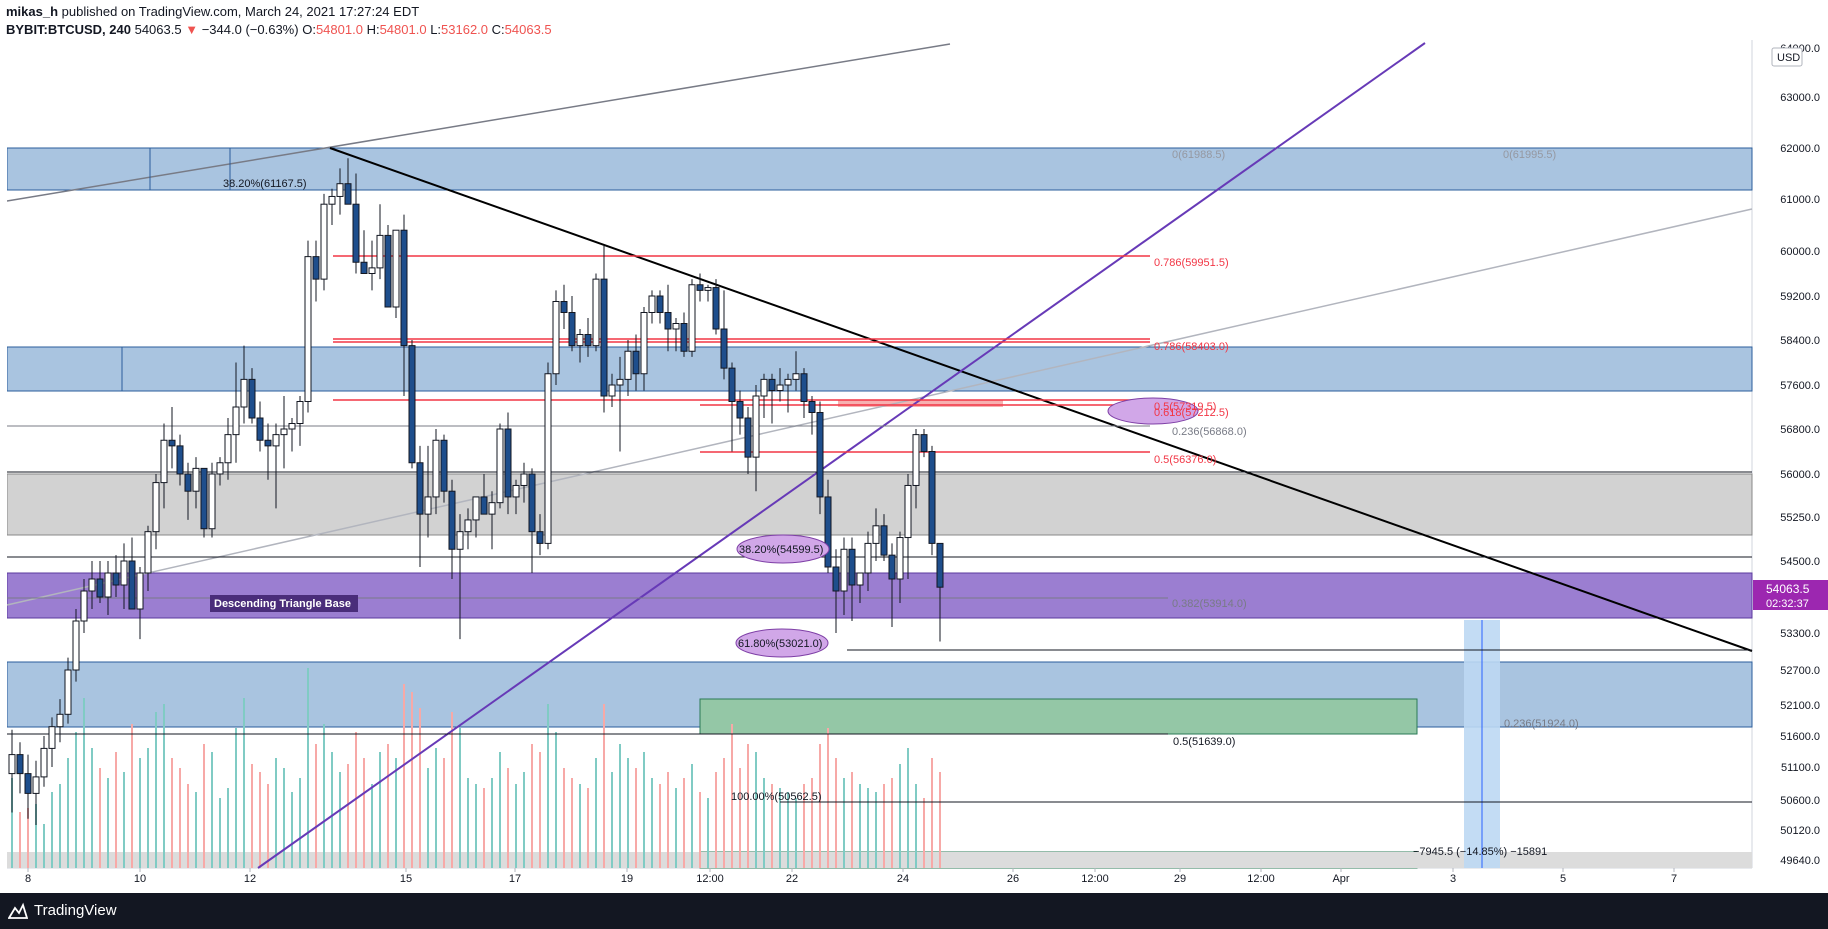 The image size is (1828, 929). I want to click on resistance-zone-mid, so click(879, 369).